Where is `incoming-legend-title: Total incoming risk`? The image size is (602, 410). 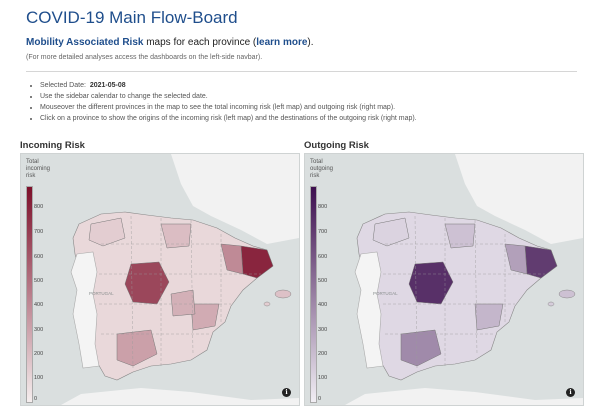 incoming-legend-title: Total incoming risk is located at coordinates (38, 169).